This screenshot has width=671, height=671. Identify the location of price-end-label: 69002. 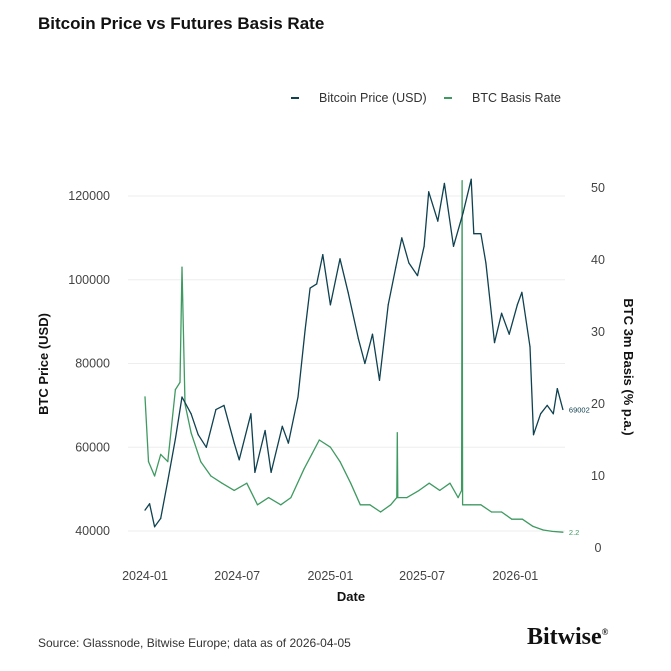
(579, 410).